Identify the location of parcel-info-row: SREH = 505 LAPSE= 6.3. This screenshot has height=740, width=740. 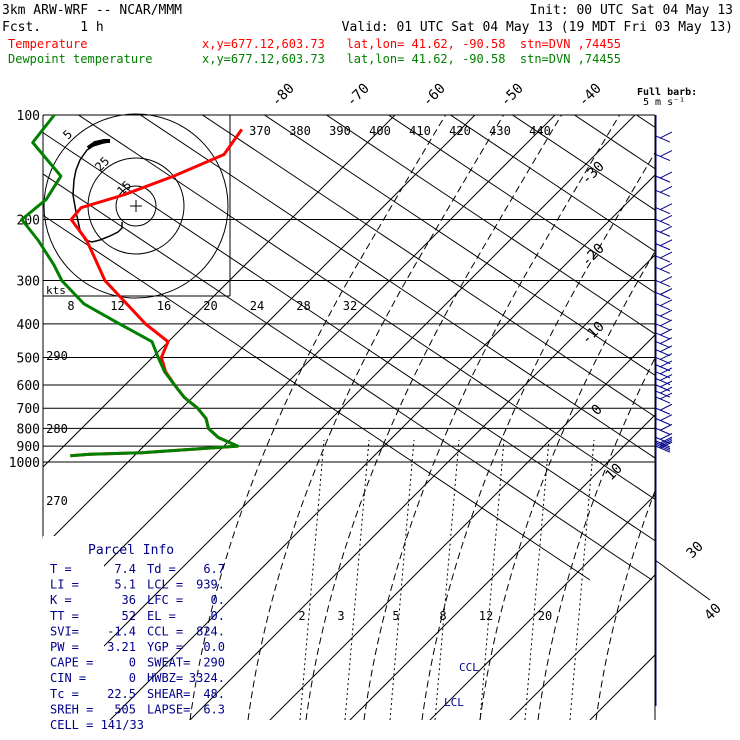
(137, 709).